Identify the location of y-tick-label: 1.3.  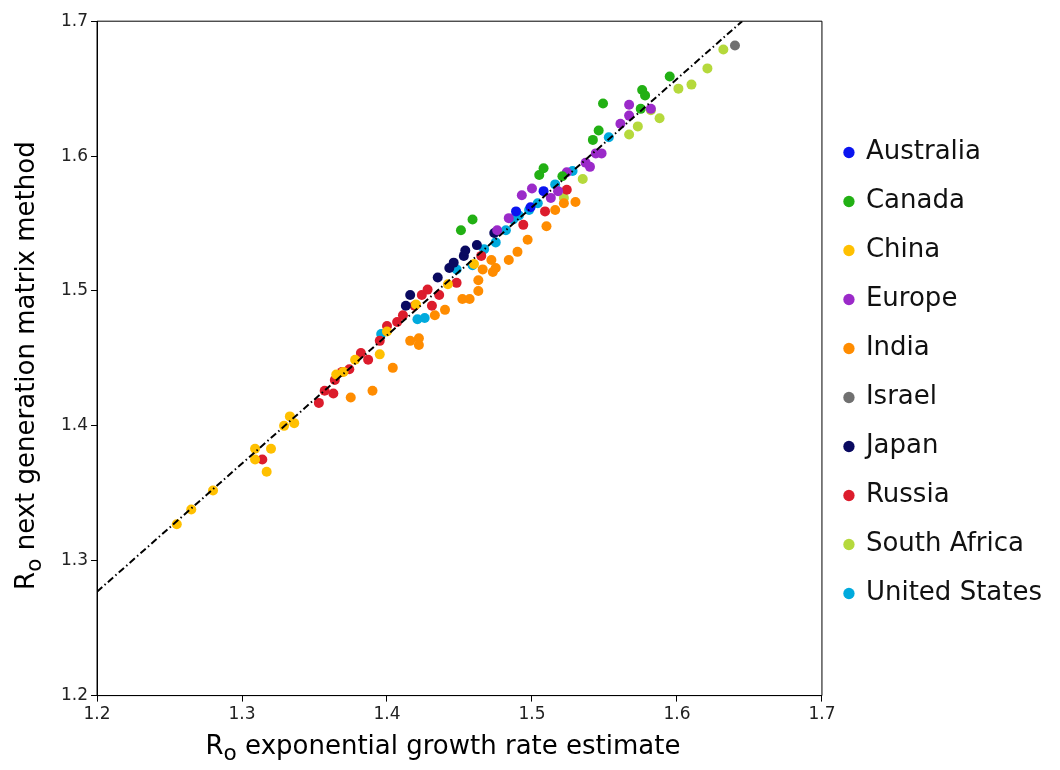
(74, 559).